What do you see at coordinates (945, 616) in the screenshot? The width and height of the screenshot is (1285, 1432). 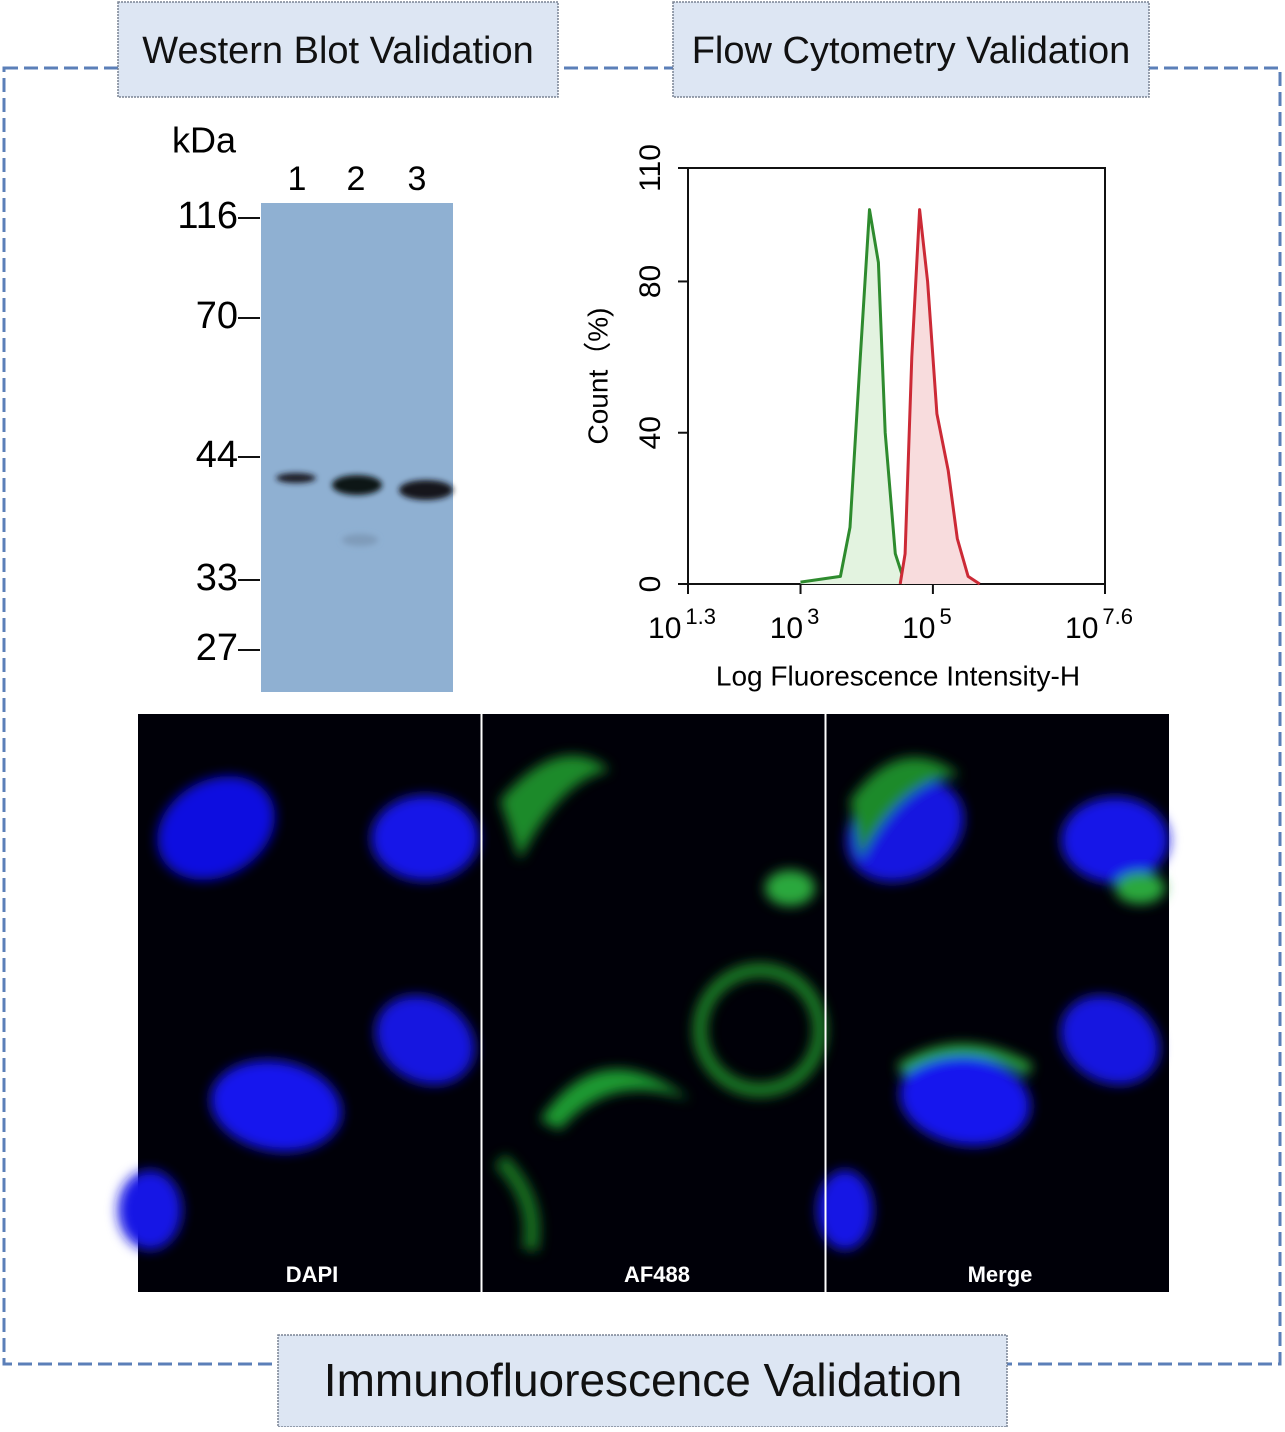 I see `tick-exponent: 5` at bounding box center [945, 616].